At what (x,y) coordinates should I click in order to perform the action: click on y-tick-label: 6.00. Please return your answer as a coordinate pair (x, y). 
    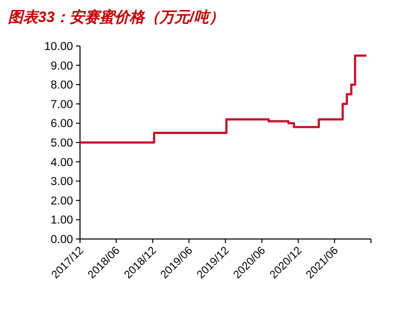
    Looking at the image, I should click on (61, 124).